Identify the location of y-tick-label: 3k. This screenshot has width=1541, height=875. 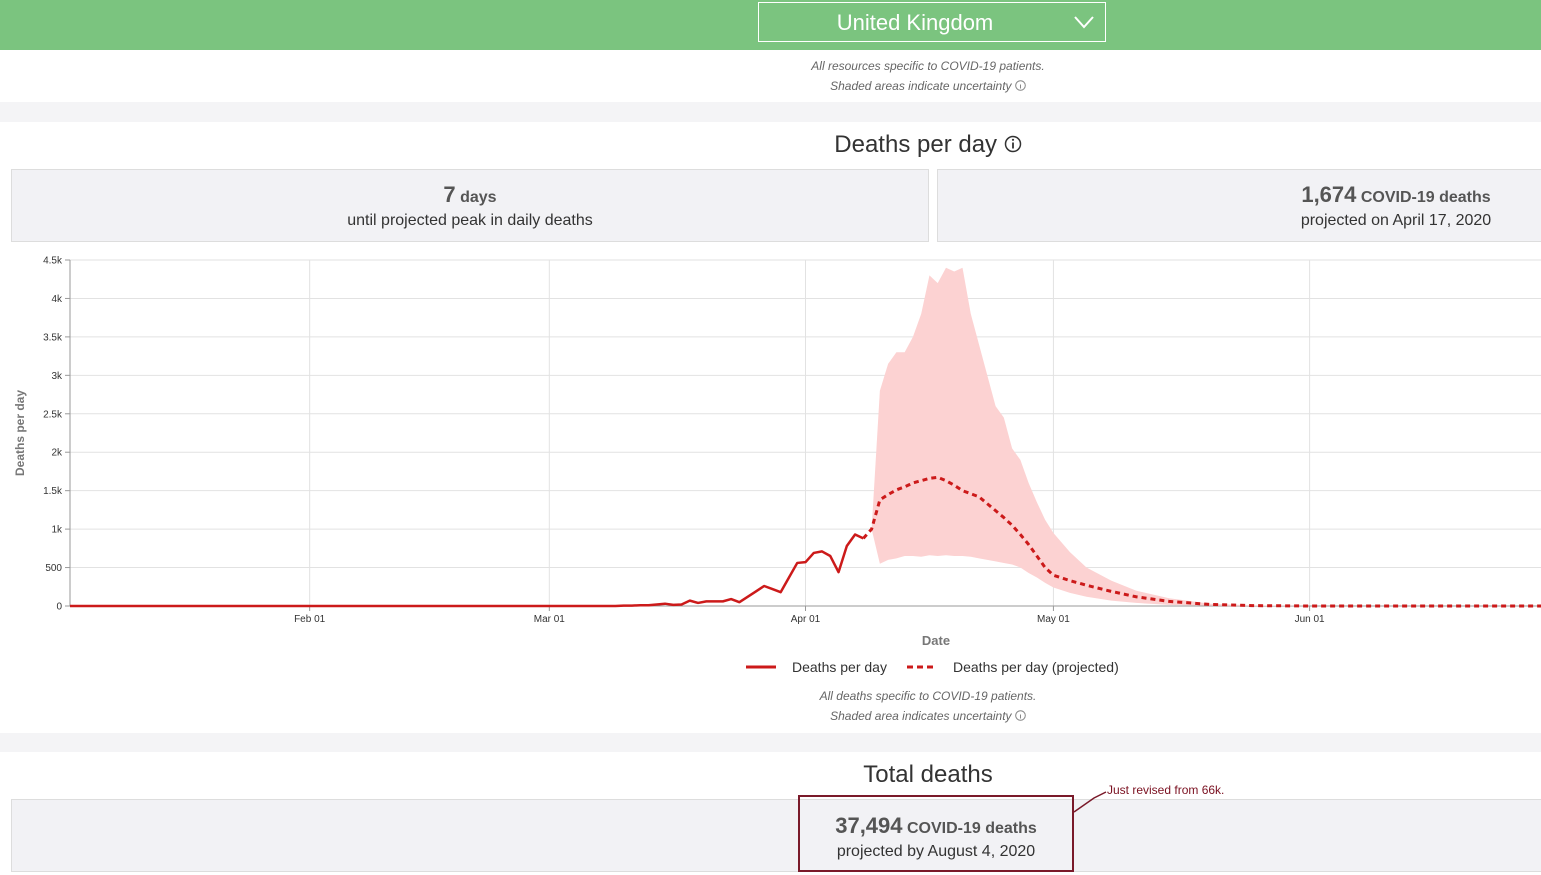
(57, 376).